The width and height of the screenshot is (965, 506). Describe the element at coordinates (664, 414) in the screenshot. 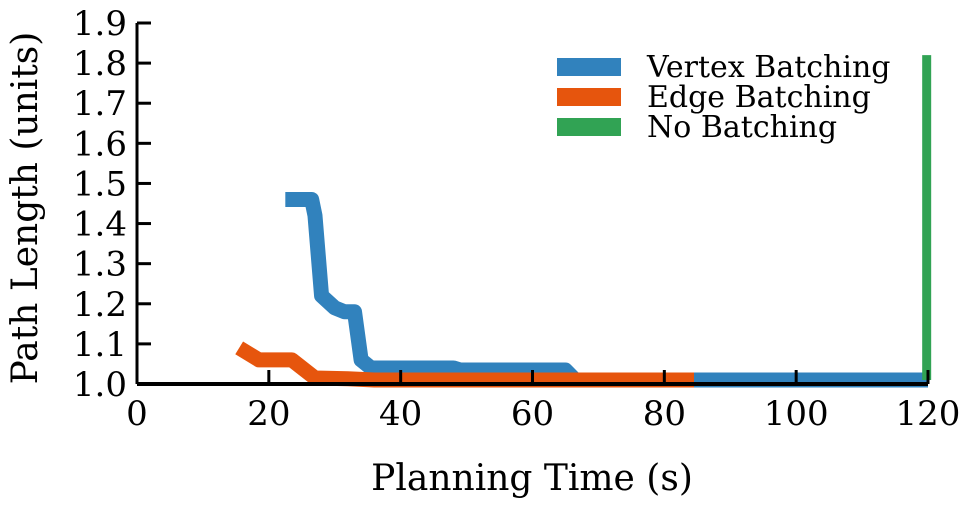

I see `x-tick-label: 80` at that location.